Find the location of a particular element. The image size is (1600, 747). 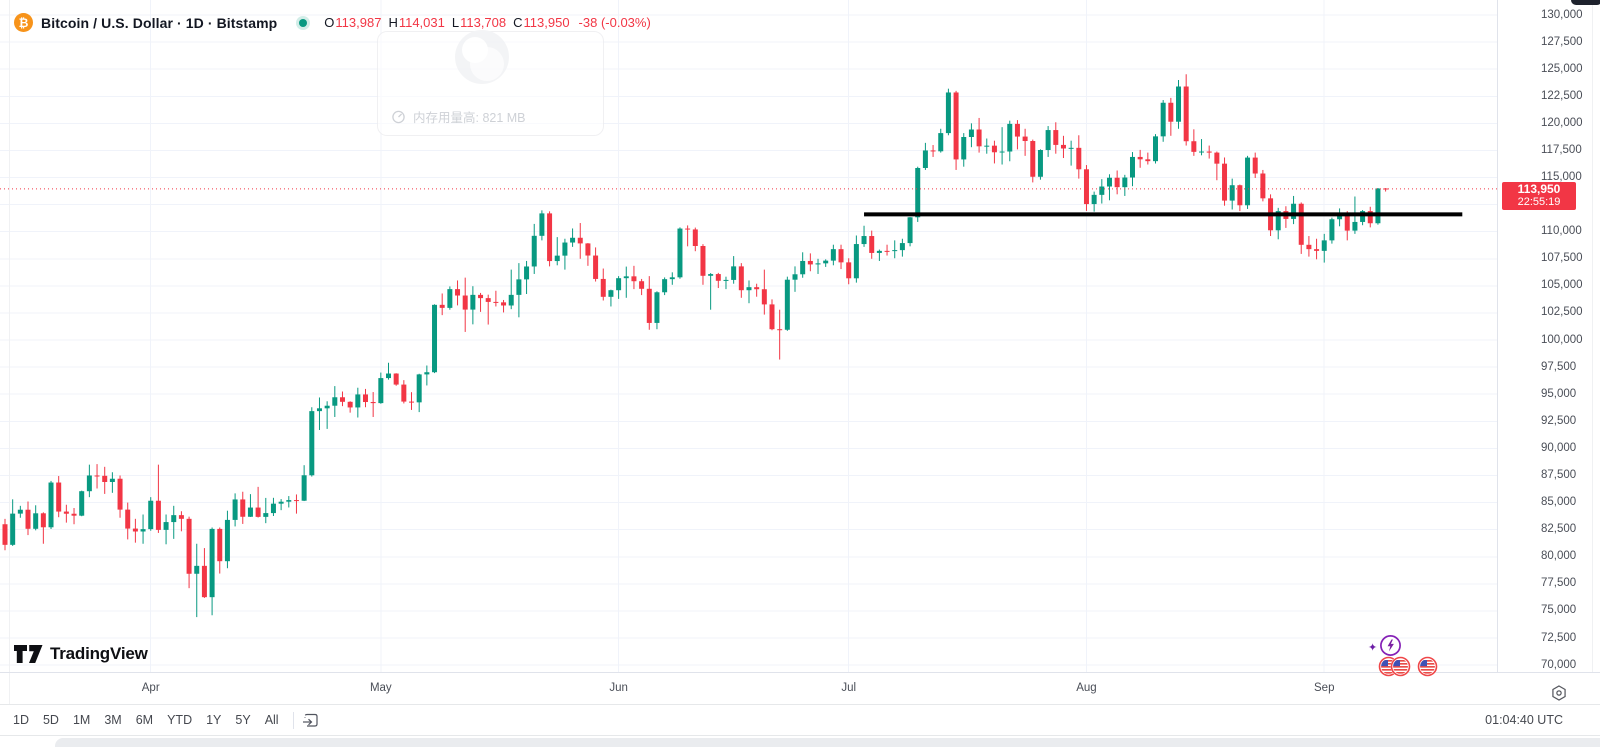

range-button-1y: 1Y is located at coordinates (214, 720).